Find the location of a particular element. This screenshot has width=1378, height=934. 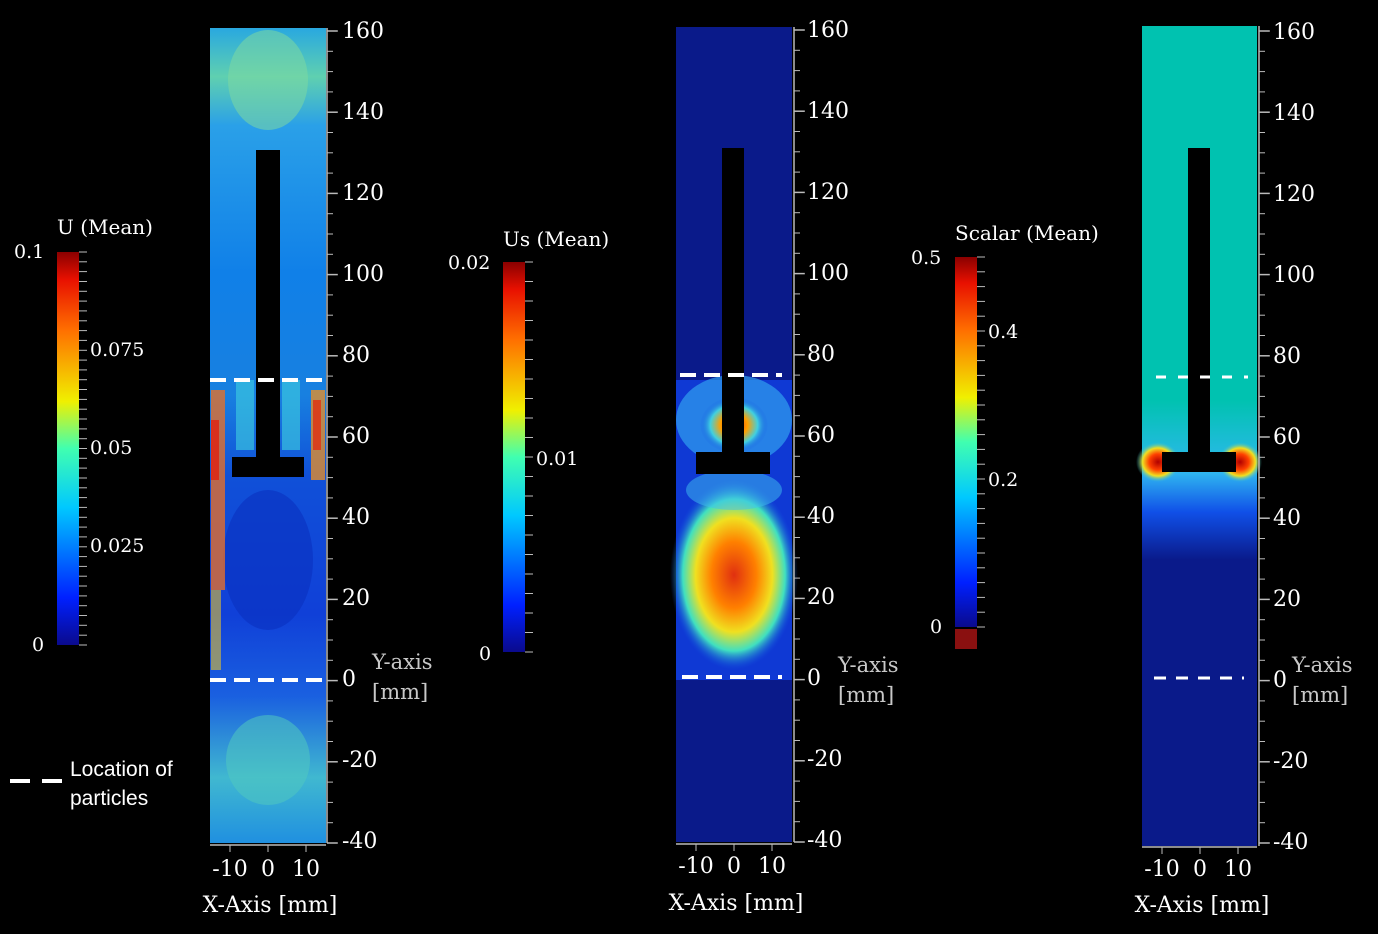

colorbar-scalar-tick-04: 0.4 is located at coordinates (1003, 332).